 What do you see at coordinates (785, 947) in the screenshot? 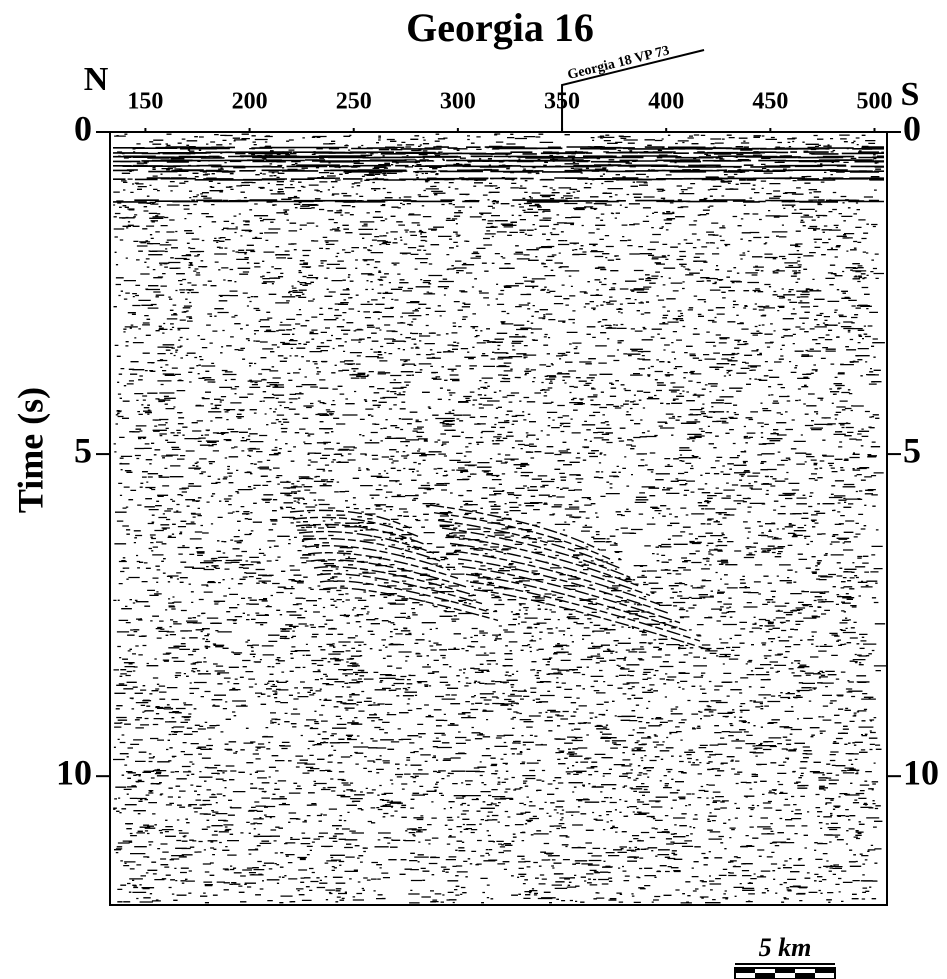
I see `scale-bar-label: 5 km` at bounding box center [785, 947].